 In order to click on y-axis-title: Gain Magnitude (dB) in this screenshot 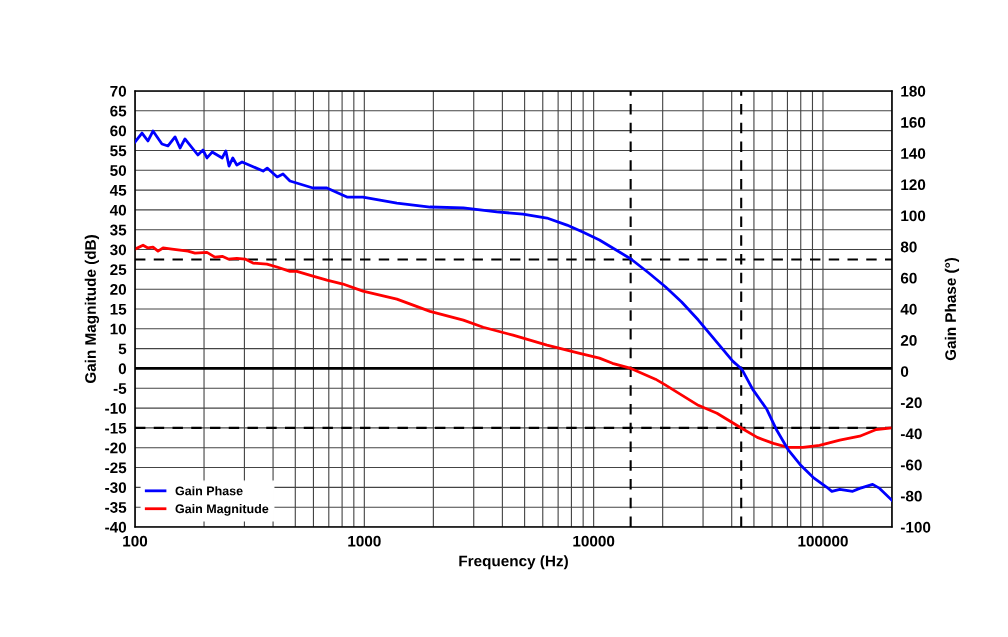, I will do `click(92, 309)`.